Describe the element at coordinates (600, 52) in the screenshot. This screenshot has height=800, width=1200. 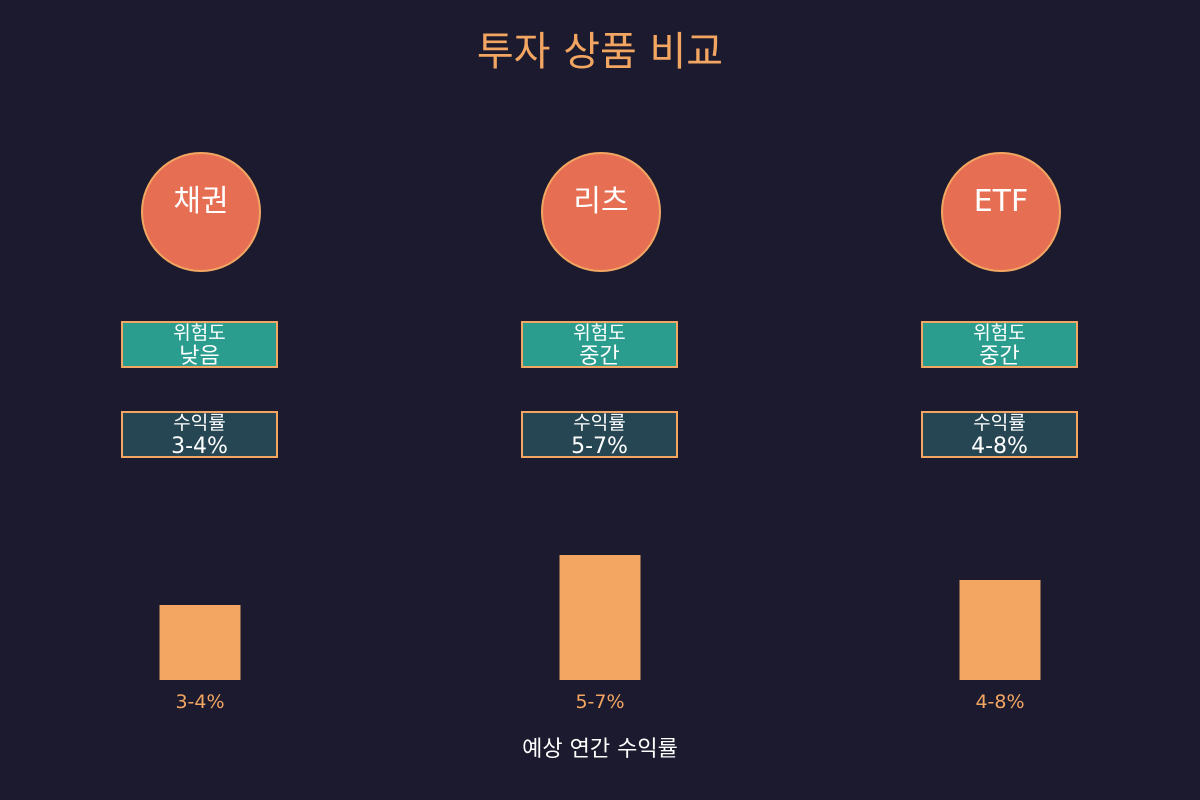
I see `page-title: 투자 상품 비교` at that location.